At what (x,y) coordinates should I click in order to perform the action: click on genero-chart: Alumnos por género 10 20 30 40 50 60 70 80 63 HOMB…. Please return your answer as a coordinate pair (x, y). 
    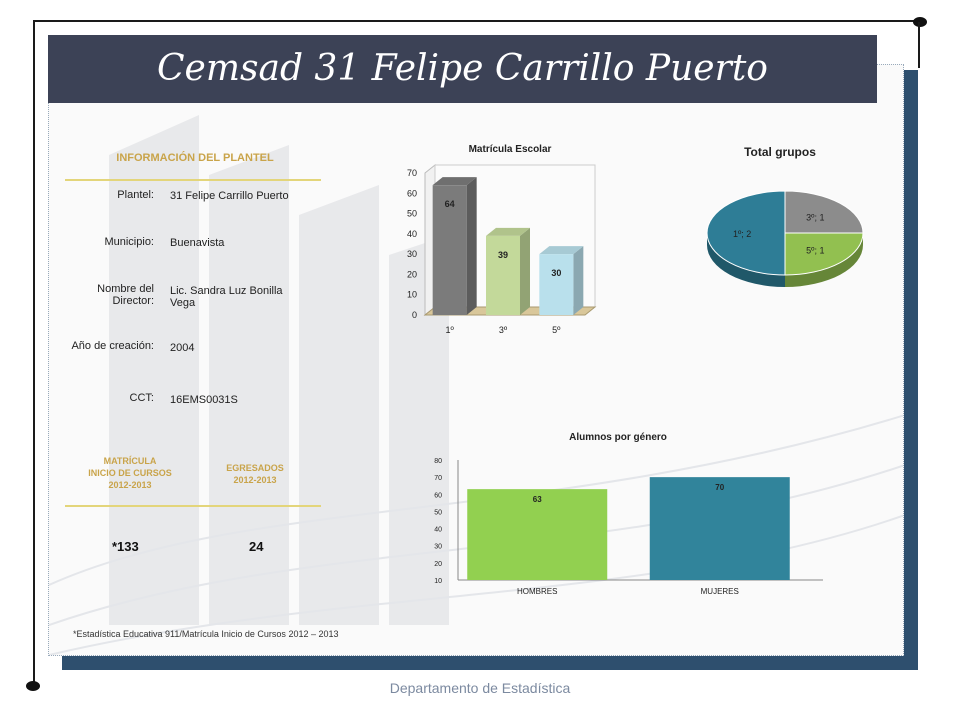
    Looking at the image, I should click on (628, 514).